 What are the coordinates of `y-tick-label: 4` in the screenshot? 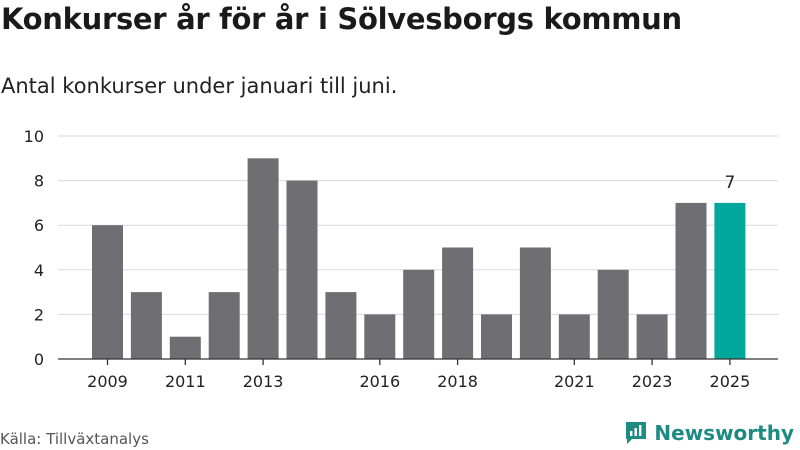 It's located at (39, 270).